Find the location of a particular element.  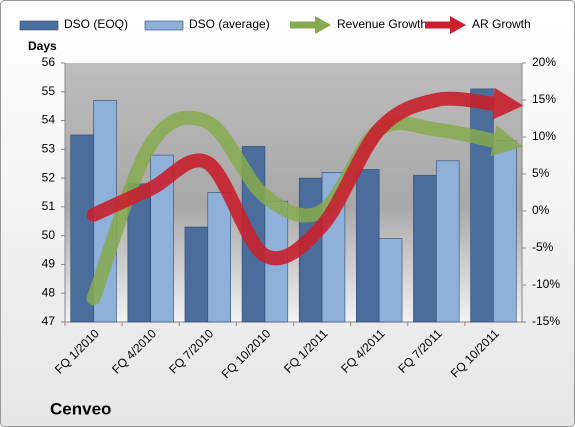

legend-label: Revenue Growth is located at coordinates (382, 24).